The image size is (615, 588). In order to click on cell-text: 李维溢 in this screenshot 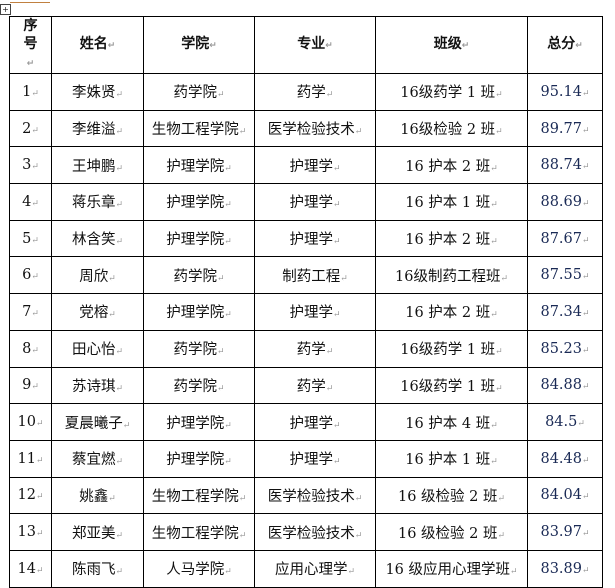, I will do `click(97, 130)`.